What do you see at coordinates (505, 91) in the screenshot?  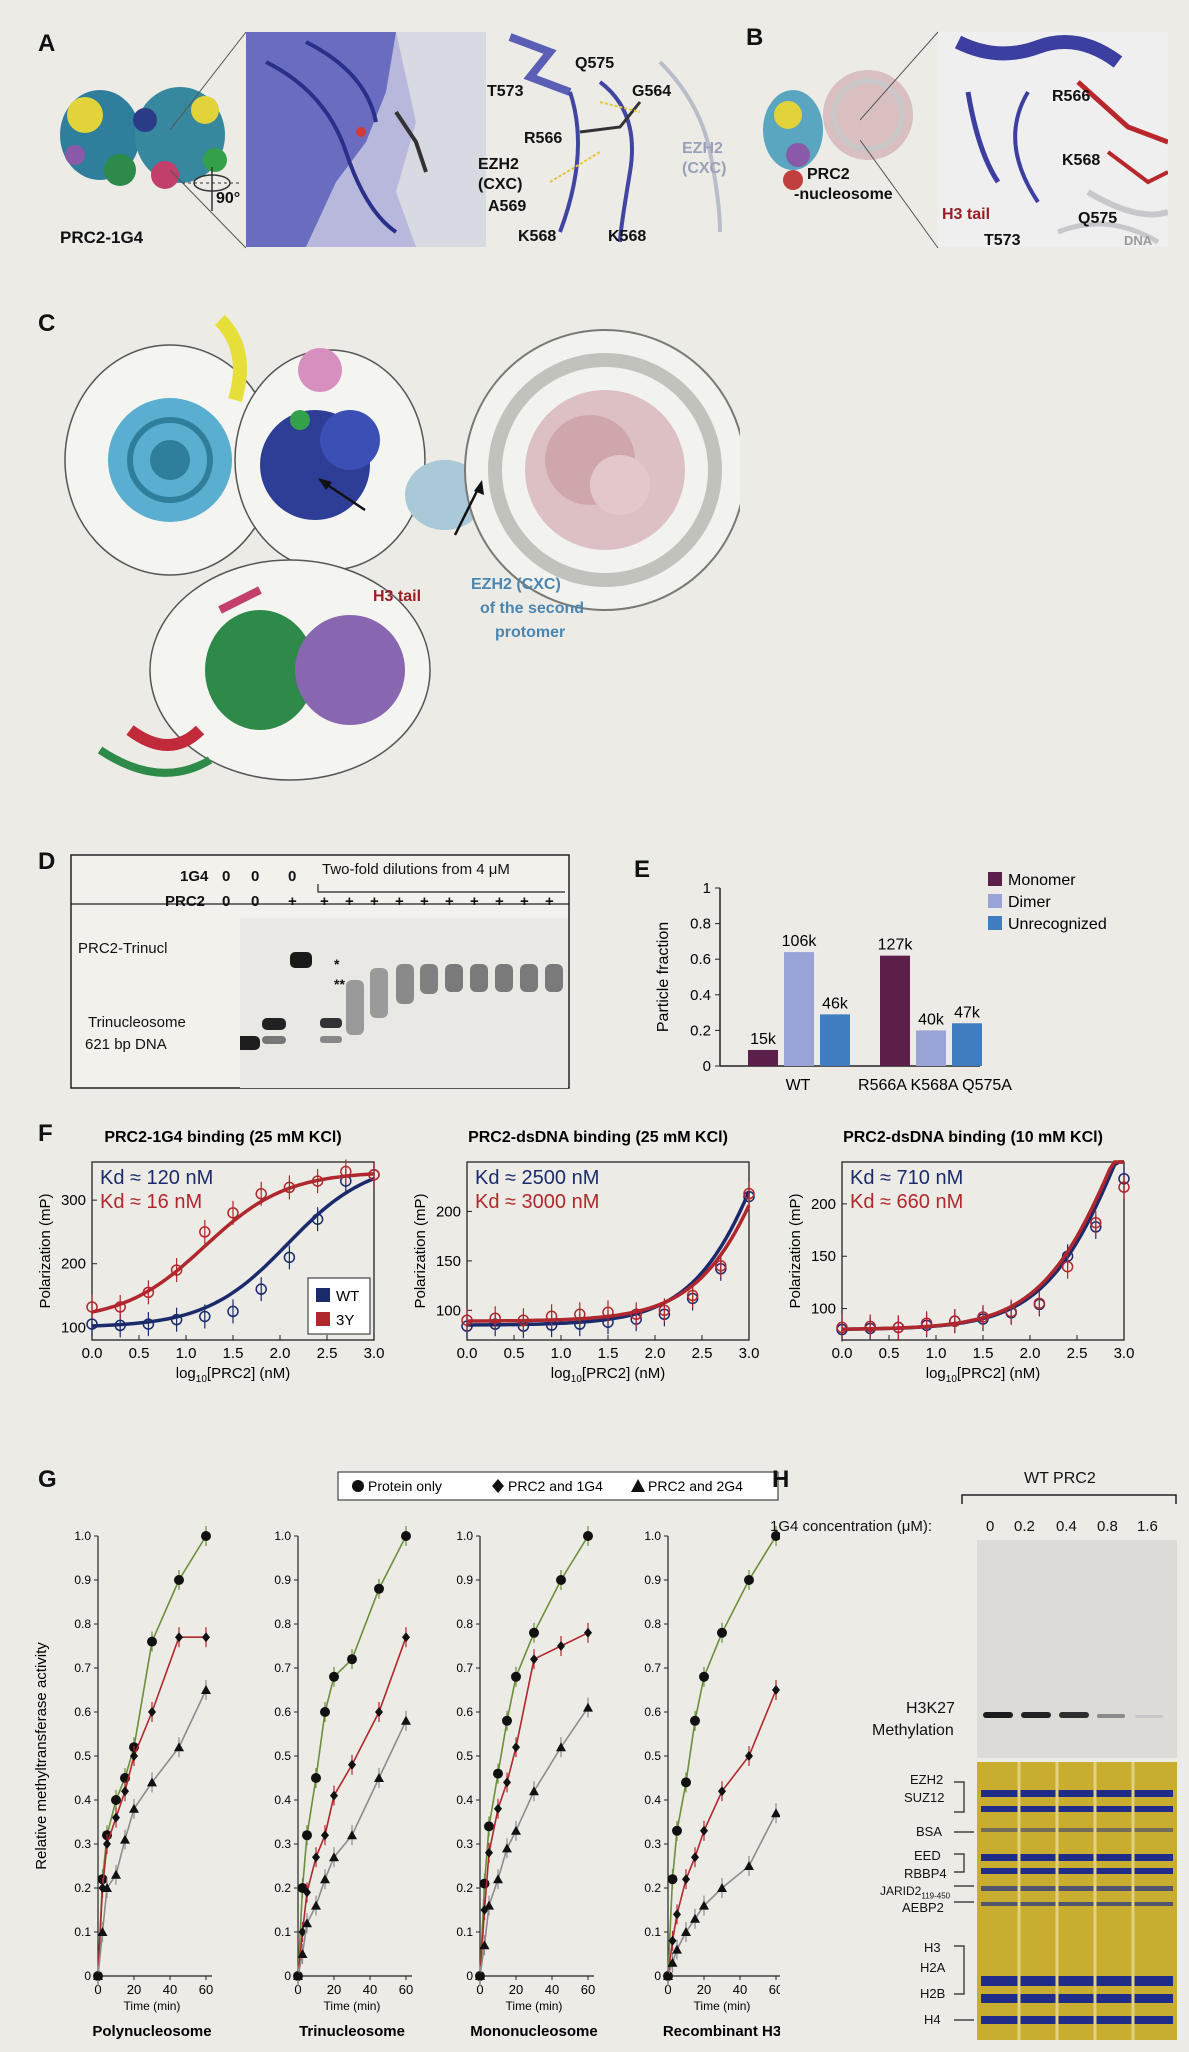 I see `residue-t573: T573` at bounding box center [505, 91].